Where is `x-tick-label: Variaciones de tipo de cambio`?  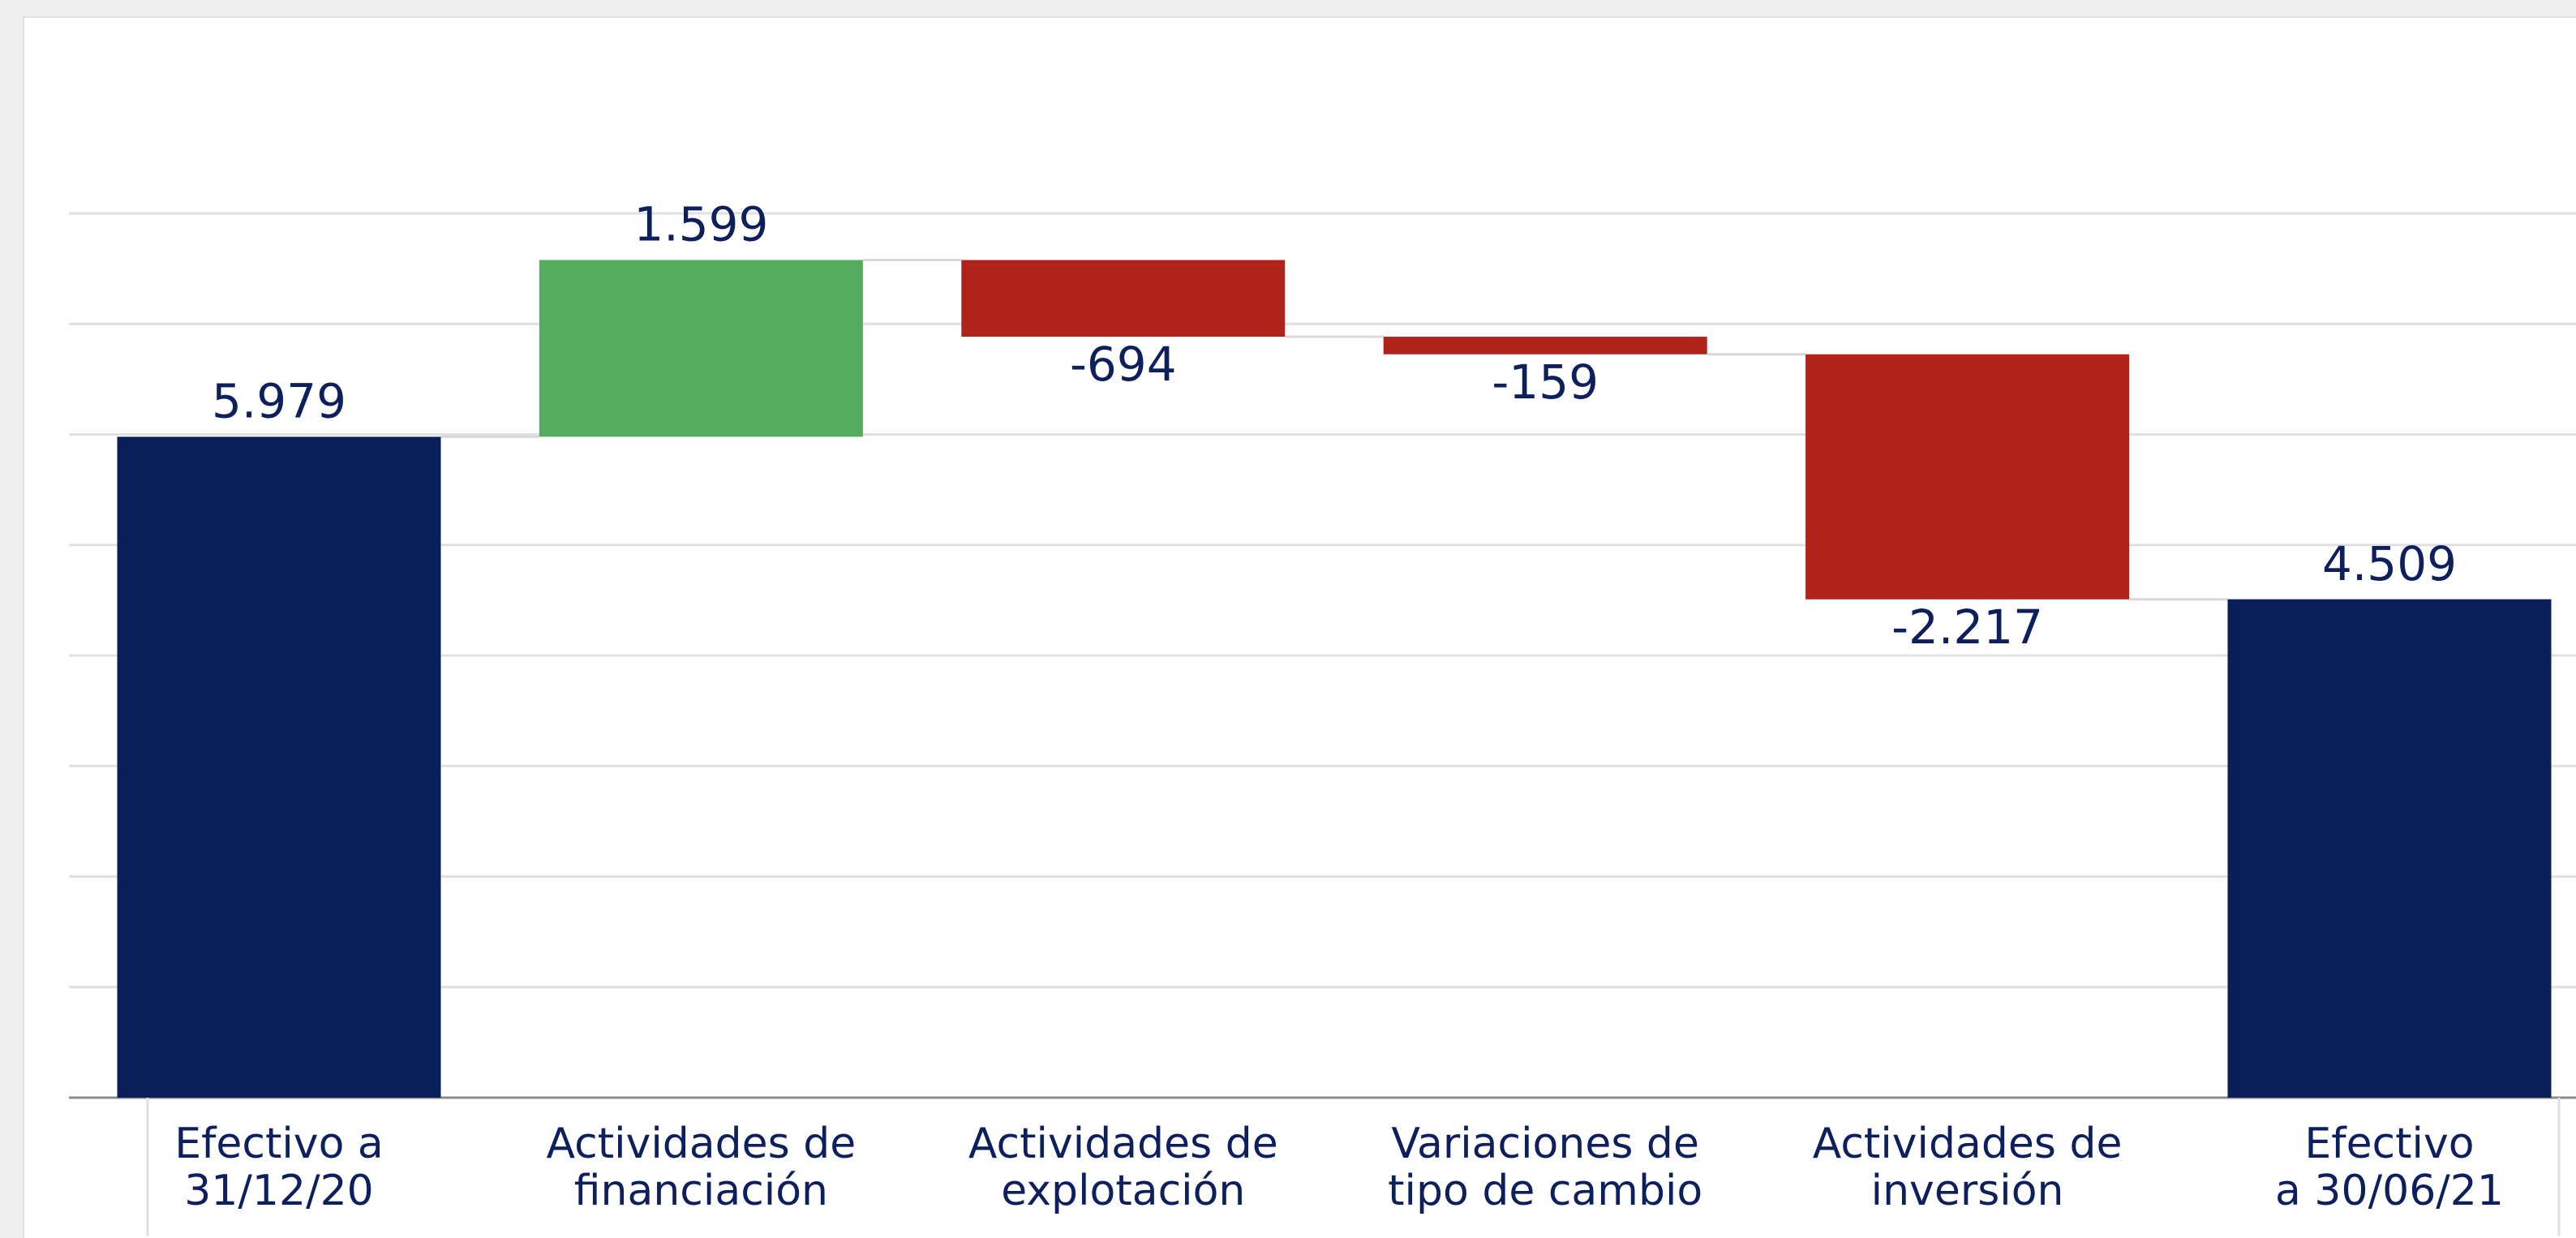 x-tick-label: Variaciones de tipo de cambio is located at coordinates (1545, 1167).